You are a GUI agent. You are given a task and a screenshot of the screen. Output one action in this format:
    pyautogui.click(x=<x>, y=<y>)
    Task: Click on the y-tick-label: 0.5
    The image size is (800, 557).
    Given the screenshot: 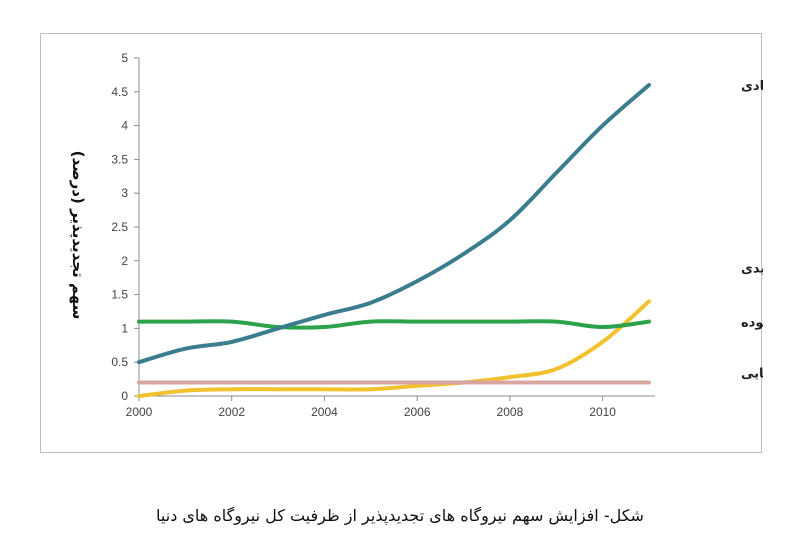 What is the action you would take?
    pyautogui.click(x=119, y=362)
    